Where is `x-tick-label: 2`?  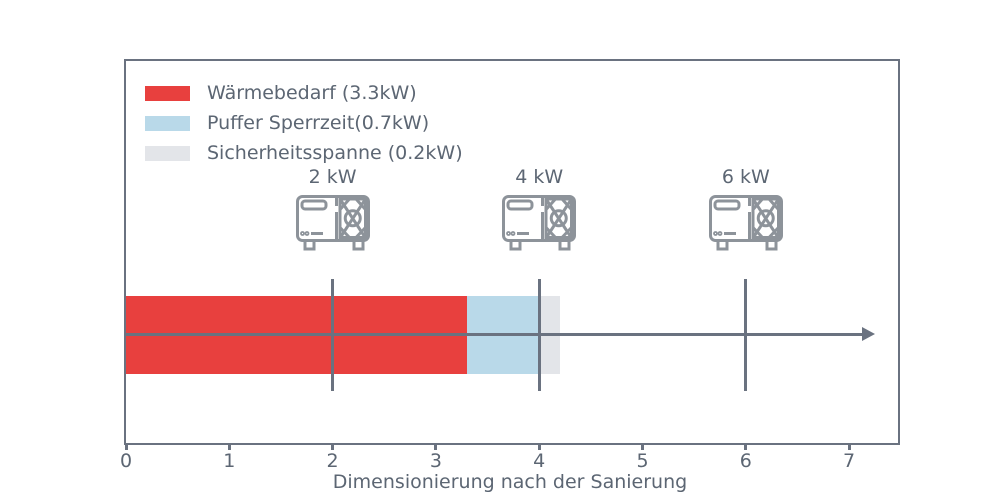 x-tick-label: 2 is located at coordinates (332, 461).